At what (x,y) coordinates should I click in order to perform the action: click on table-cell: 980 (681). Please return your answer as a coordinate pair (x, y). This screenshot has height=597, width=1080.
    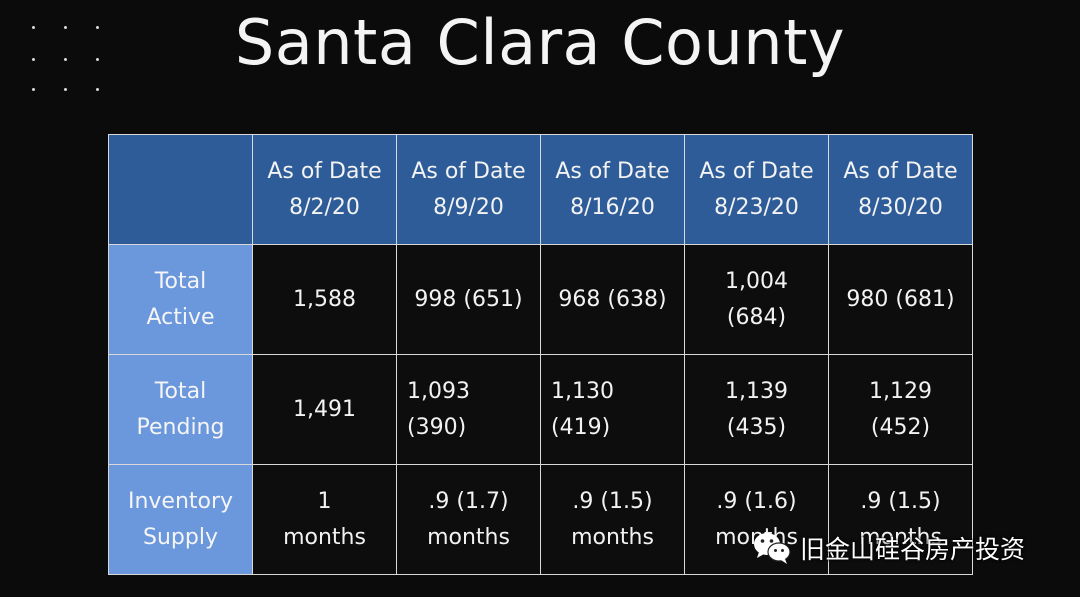
    Looking at the image, I should click on (900, 299).